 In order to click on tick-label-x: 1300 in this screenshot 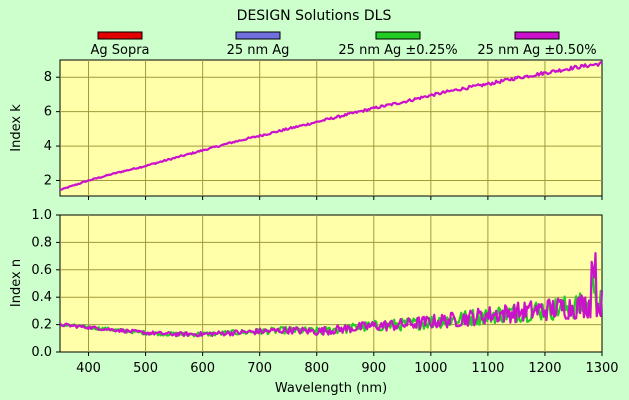, I will do `click(601, 368)`.